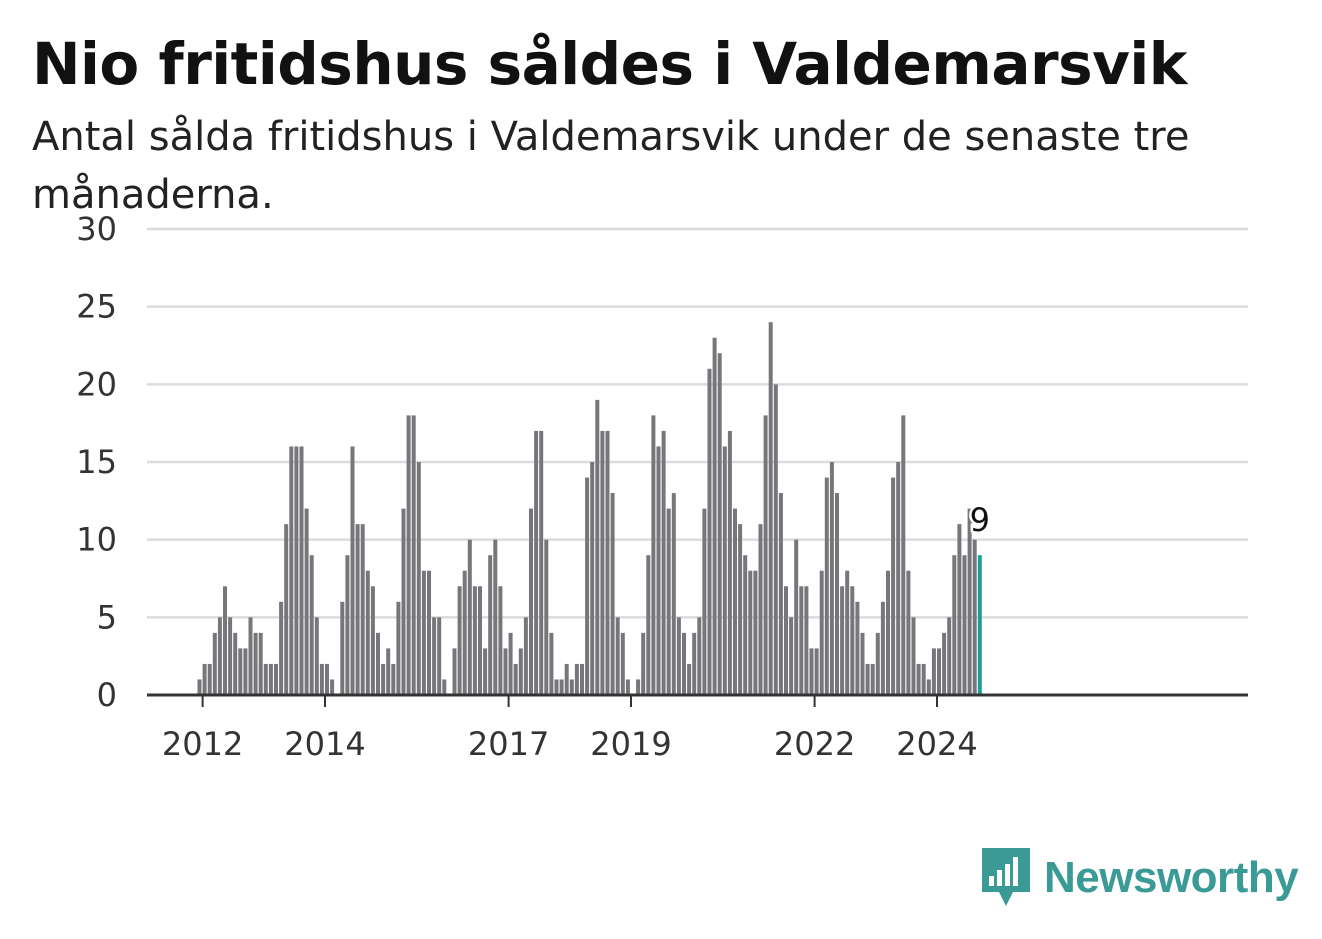  I want to click on y-tick-label: 0, so click(107, 695).